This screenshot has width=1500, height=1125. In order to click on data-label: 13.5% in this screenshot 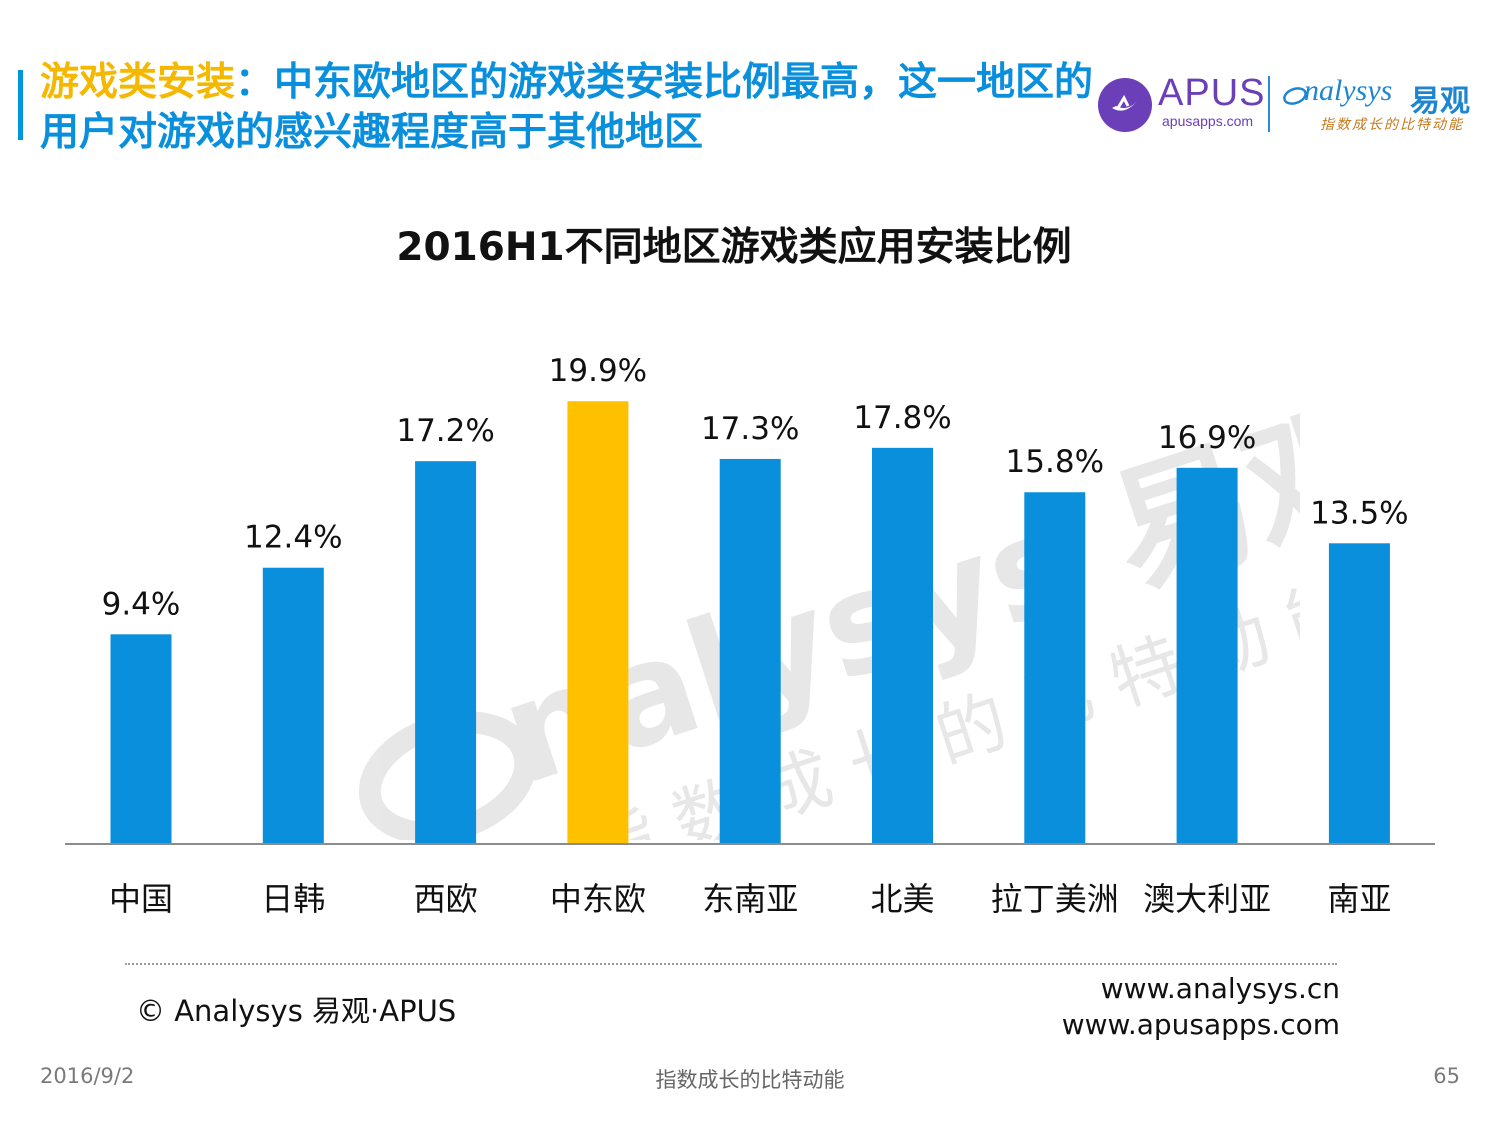, I will do `click(1359, 513)`.